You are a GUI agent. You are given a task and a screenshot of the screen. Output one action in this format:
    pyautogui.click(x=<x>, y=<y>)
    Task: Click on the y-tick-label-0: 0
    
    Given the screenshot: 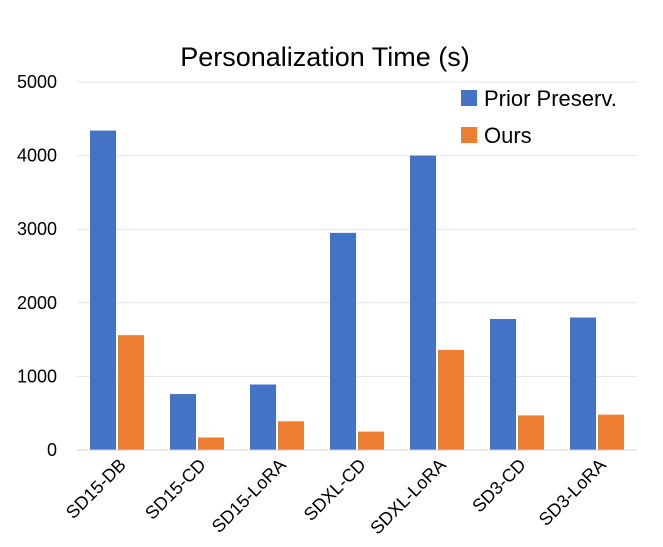 What is the action you would take?
    pyautogui.click(x=52, y=450)
    